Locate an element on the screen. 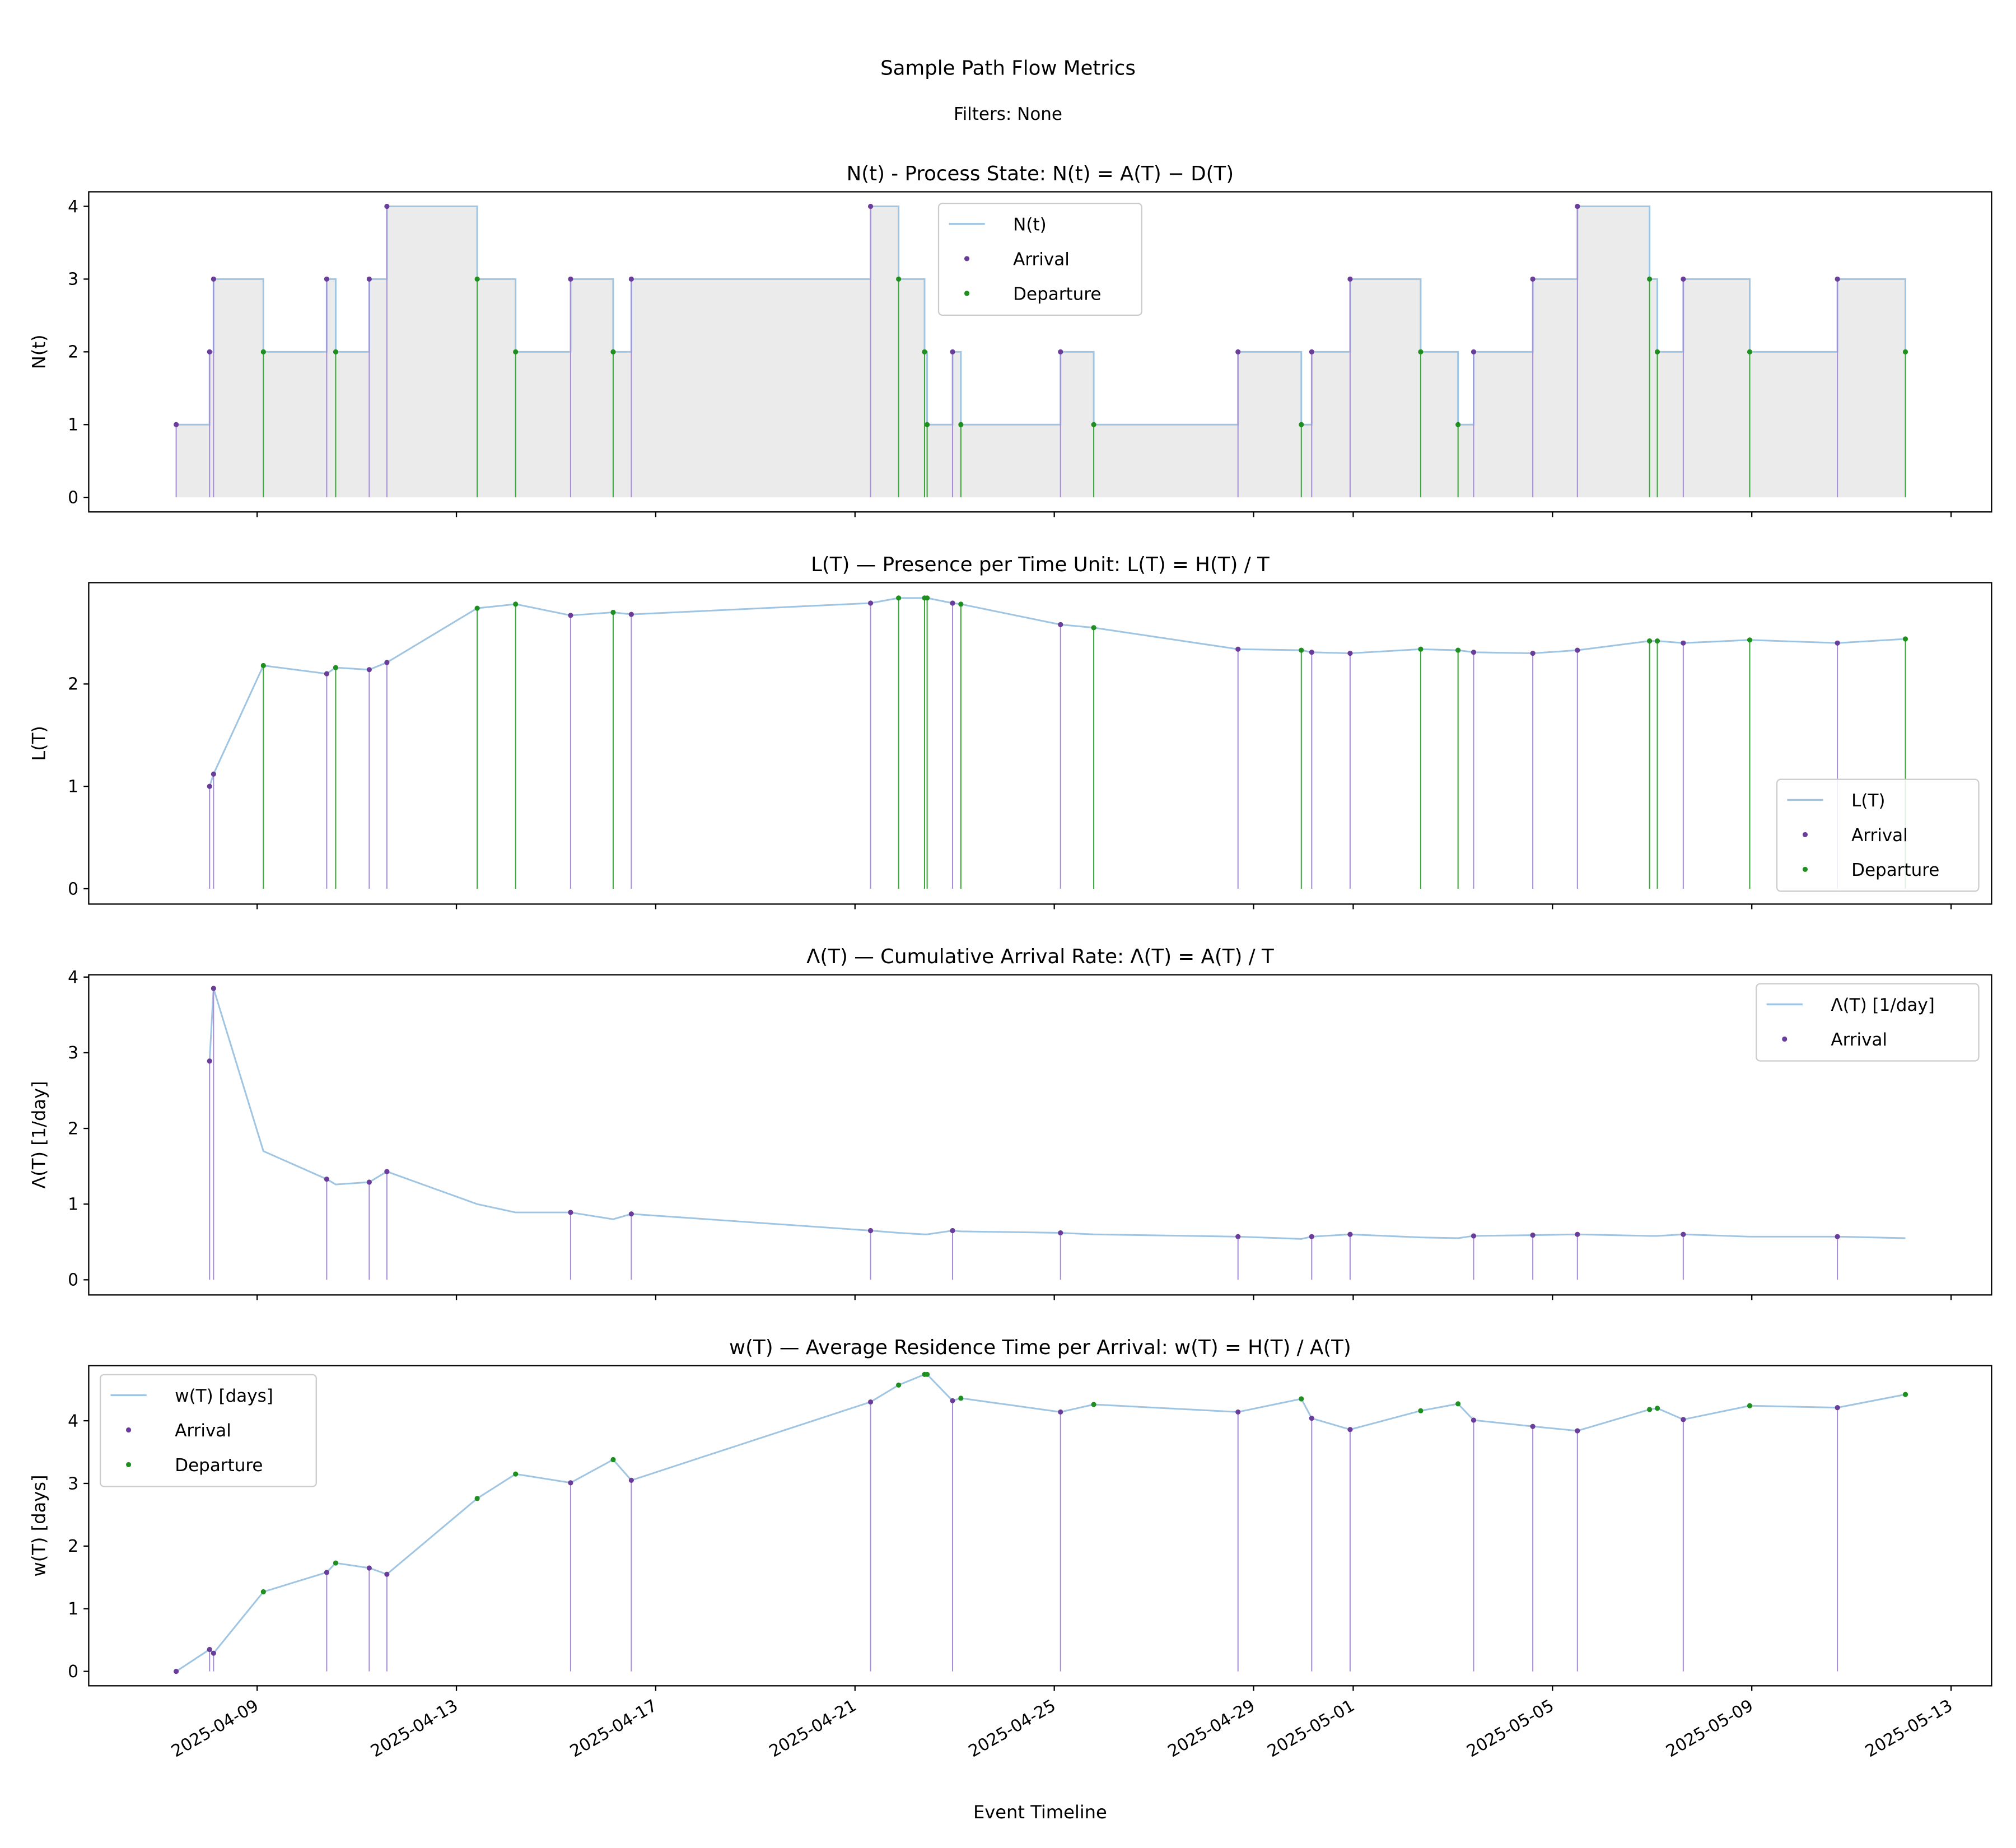  y-axis-label: N(t) is located at coordinates (39, 352).